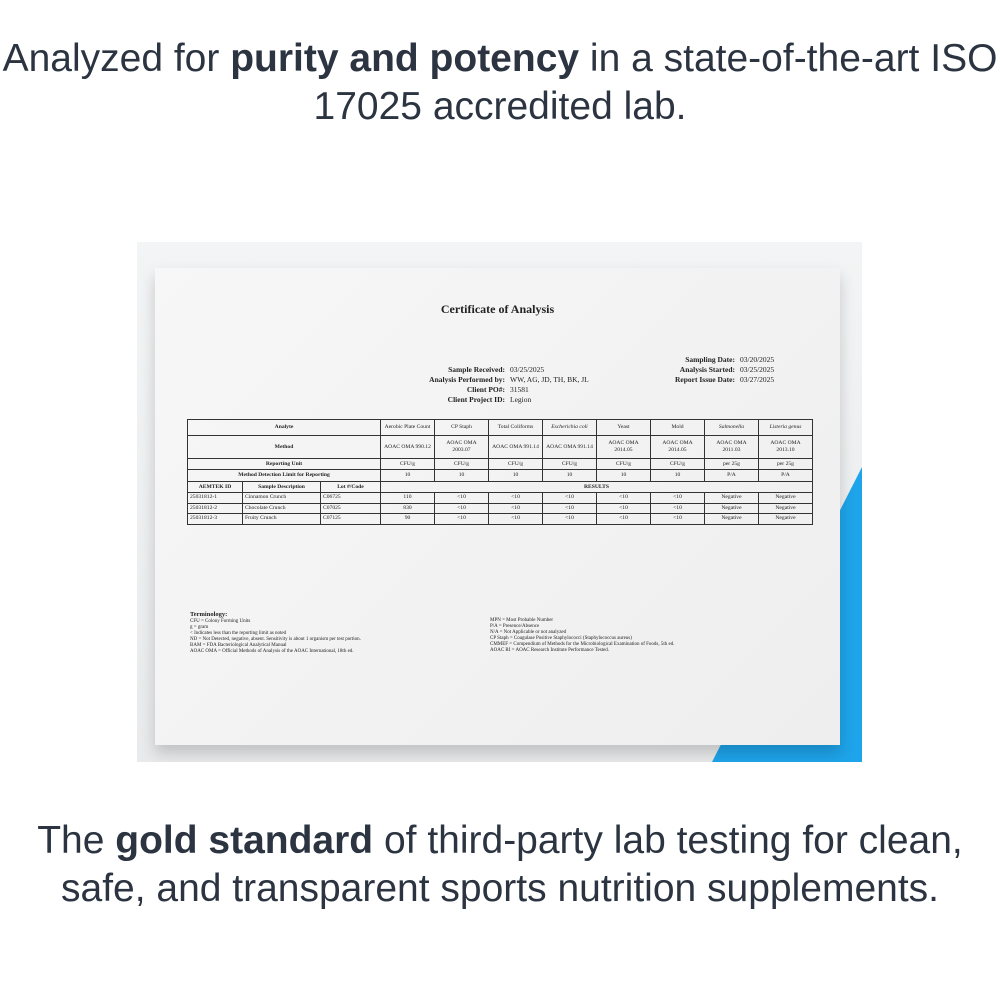  I want to click on meta-label: Client PO#:, so click(485, 389).